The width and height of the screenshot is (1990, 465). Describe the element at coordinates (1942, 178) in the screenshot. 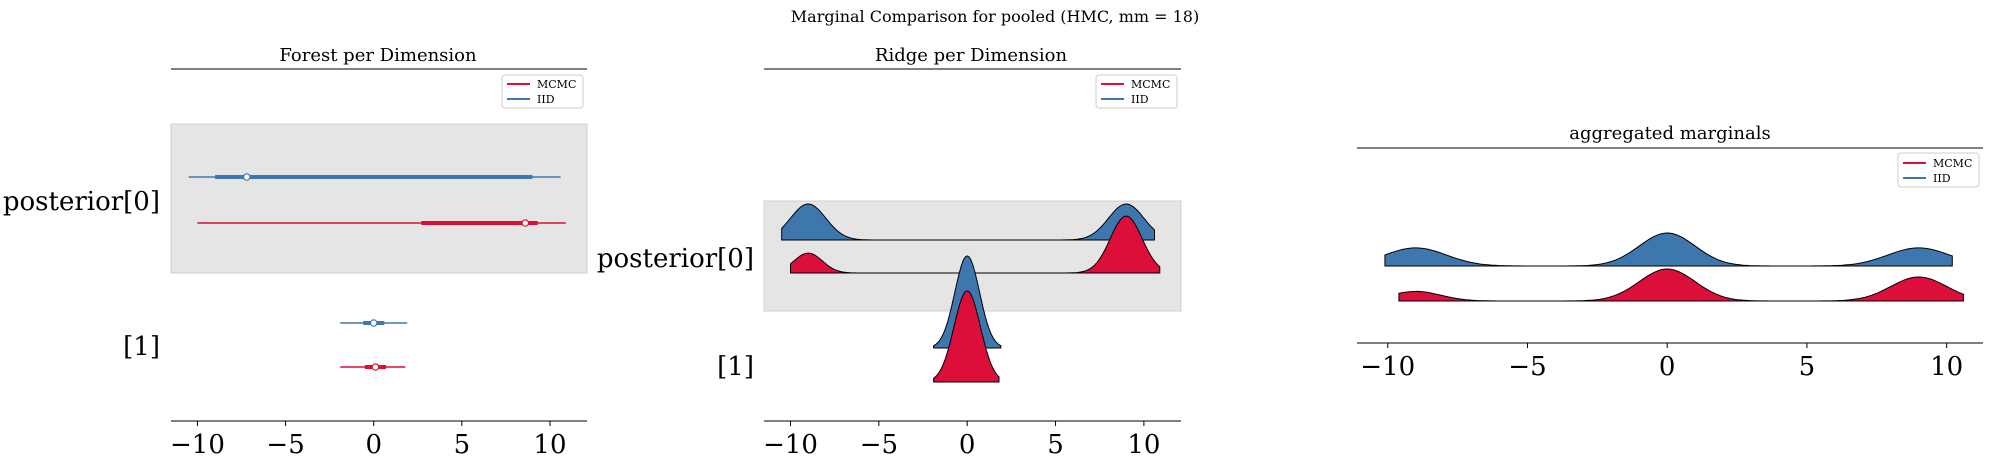

I see `aggregated-legend-iid: IID` at that location.